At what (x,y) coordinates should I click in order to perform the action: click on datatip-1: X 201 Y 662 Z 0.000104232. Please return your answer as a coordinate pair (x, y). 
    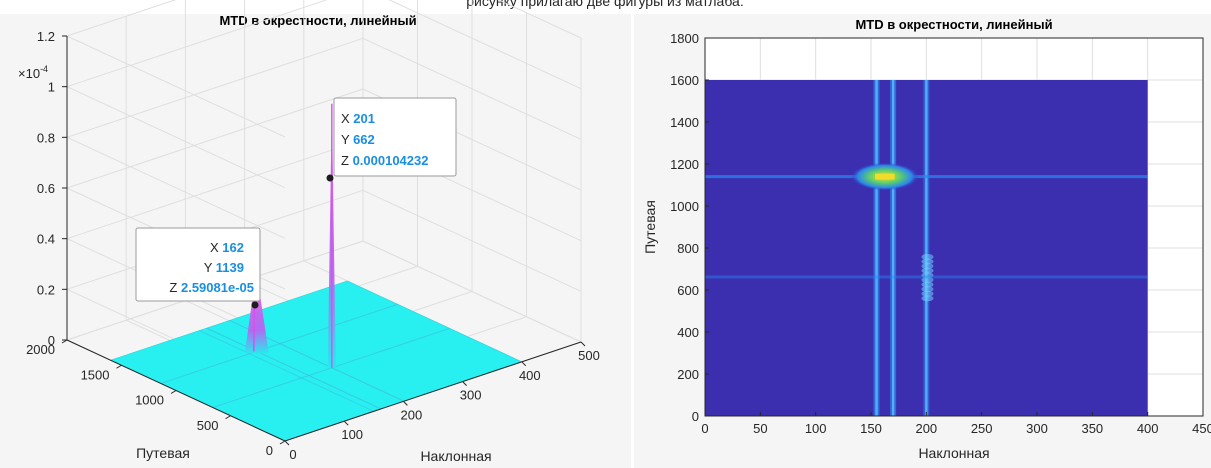
    Looking at the image, I should click on (391, 139).